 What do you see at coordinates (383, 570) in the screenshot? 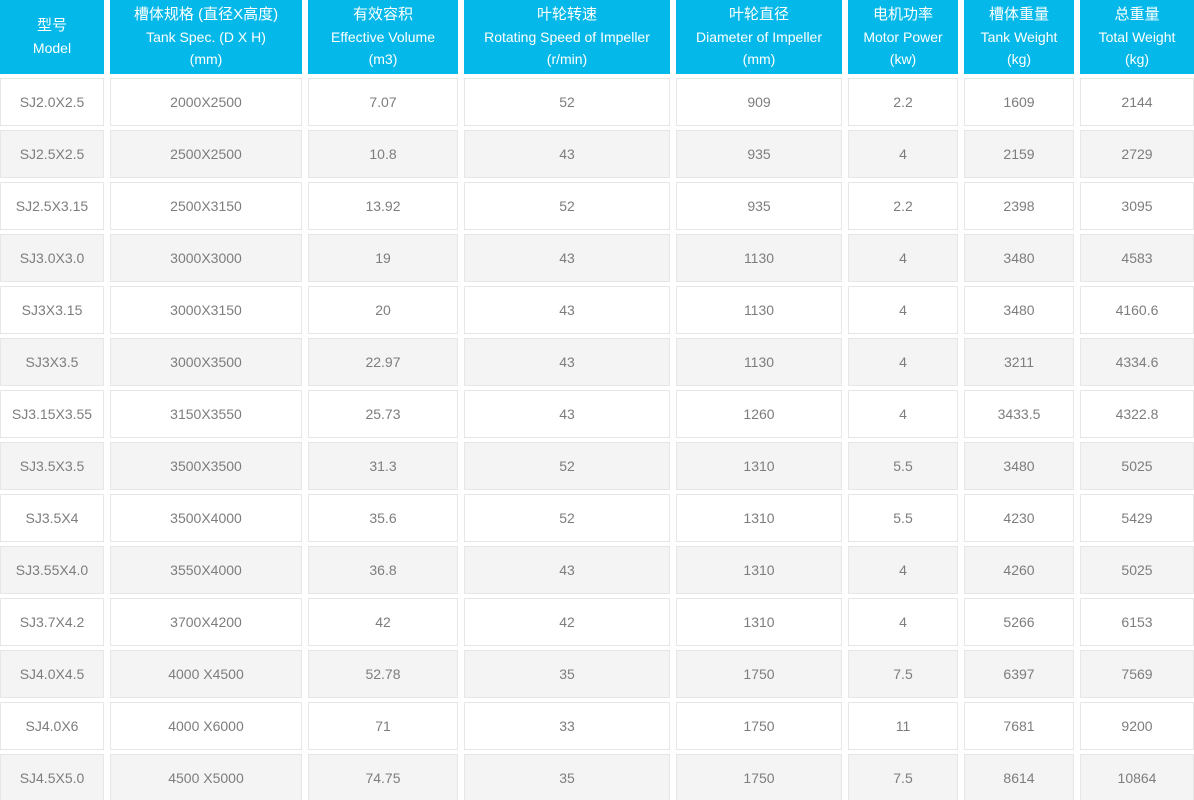
I see `table-cell: 36.8` at bounding box center [383, 570].